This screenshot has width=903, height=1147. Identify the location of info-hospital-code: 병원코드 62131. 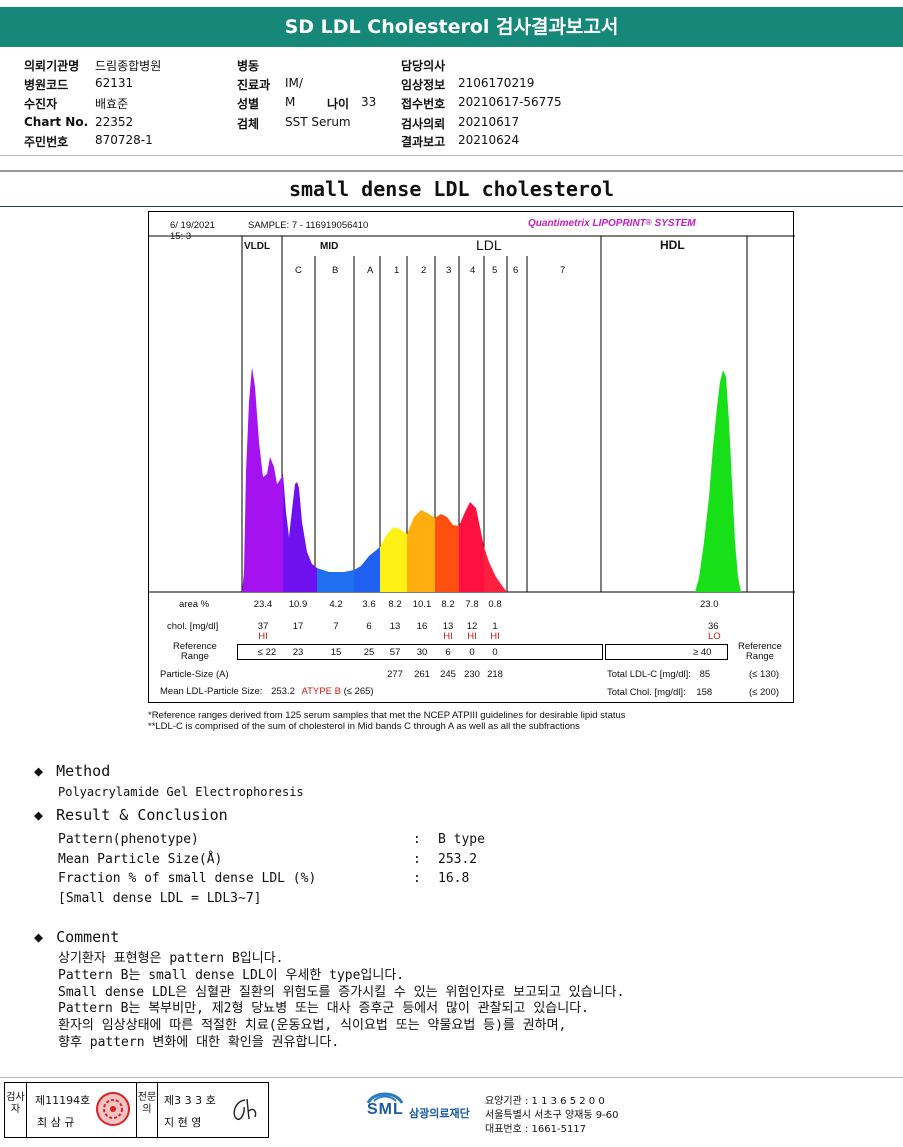
(79, 84).